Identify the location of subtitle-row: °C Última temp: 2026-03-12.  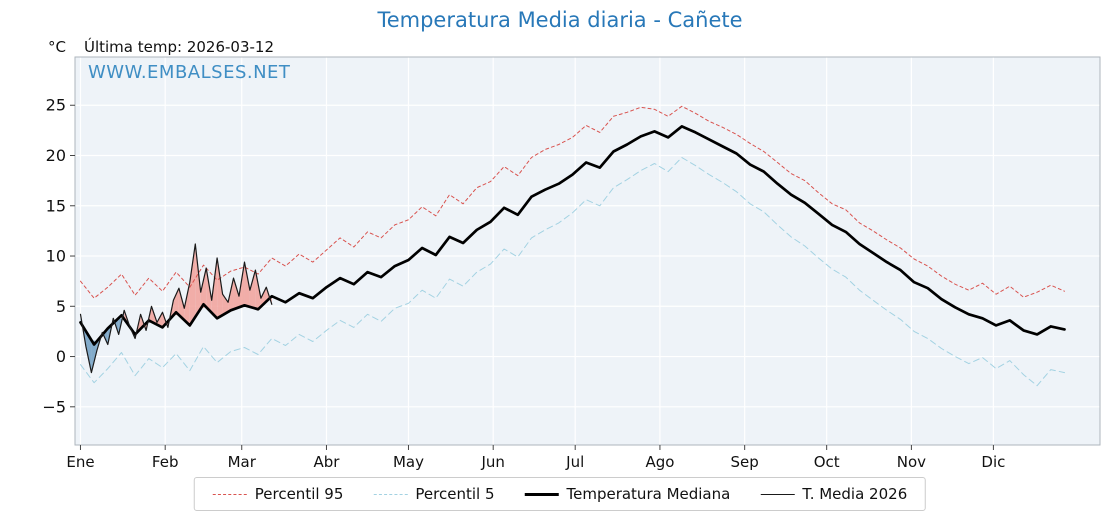
(161, 47).